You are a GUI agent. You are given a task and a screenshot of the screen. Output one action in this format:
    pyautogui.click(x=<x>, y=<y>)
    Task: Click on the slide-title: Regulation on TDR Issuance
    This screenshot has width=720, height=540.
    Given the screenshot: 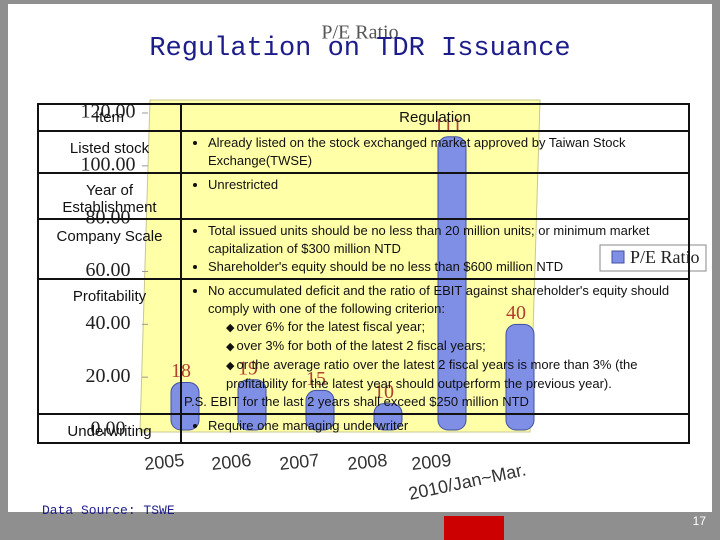 What is the action you would take?
    pyautogui.click(x=360, y=49)
    